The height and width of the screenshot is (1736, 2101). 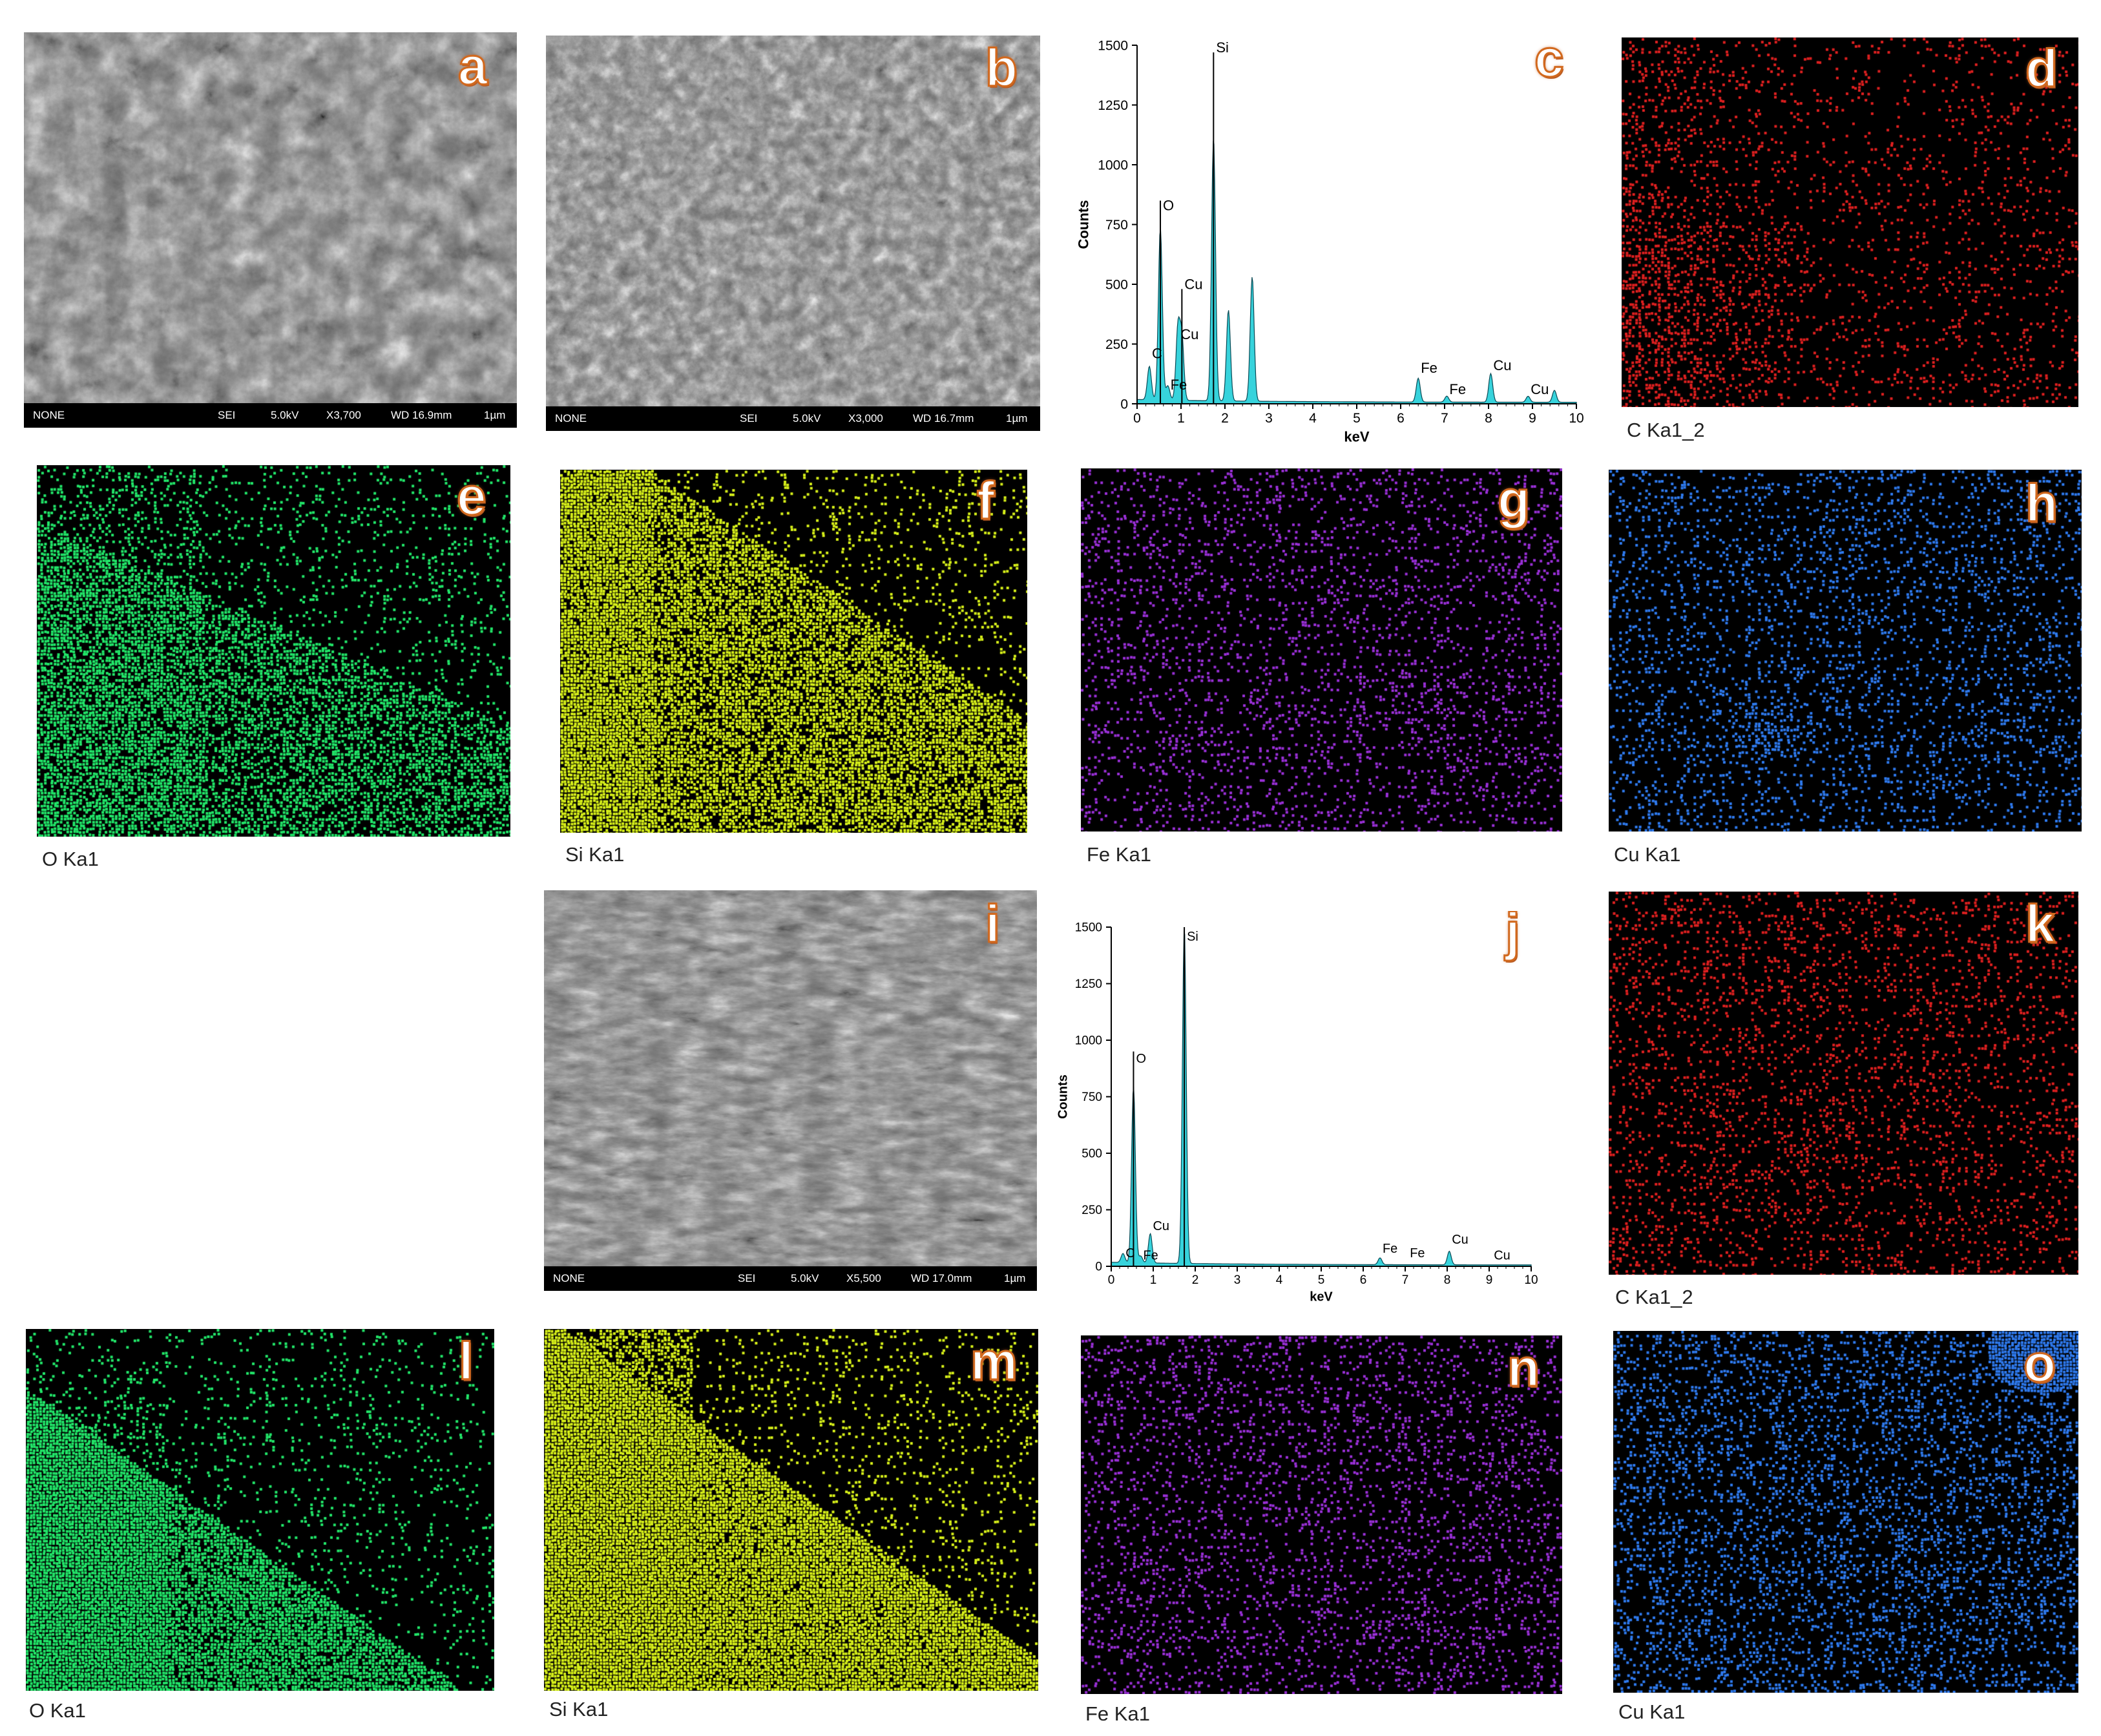 I want to click on eds-map-e: e, so click(x=273, y=651).